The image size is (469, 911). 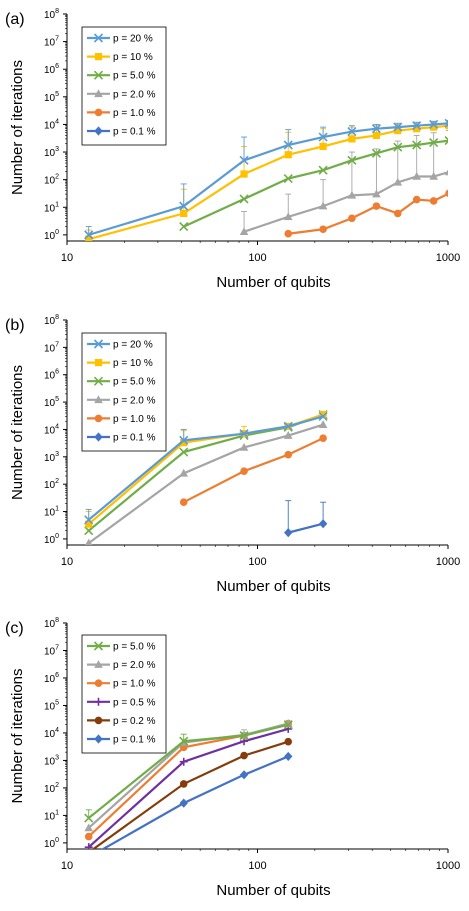 What do you see at coordinates (67, 258) in the screenshot?
I see `x-tick-label: 10` at bounding box center [67, 258].